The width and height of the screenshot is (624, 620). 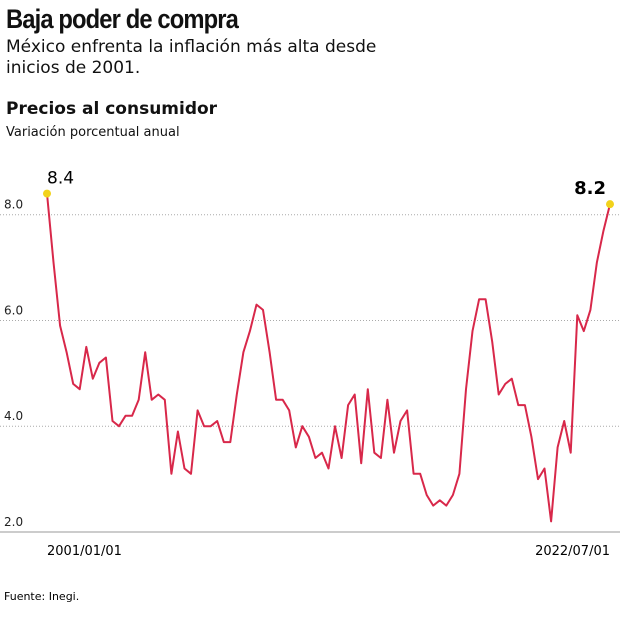 What do you see at coordinates (13, 416) in the screenshot?
I see `y-tick-label: 4.0` at bounding box center [13, 416].